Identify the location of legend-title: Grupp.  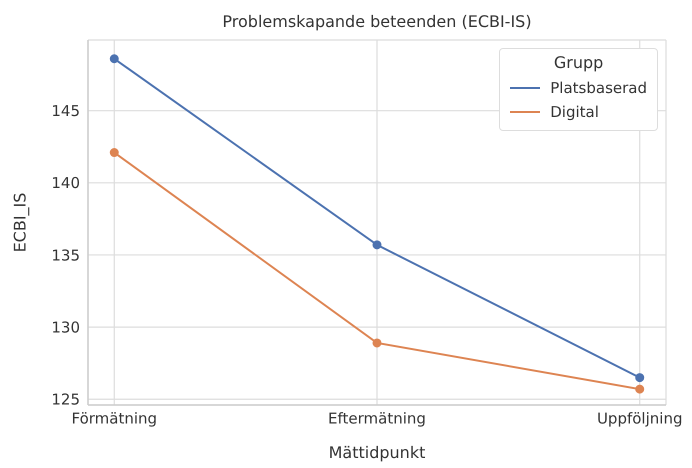
(578, 62).